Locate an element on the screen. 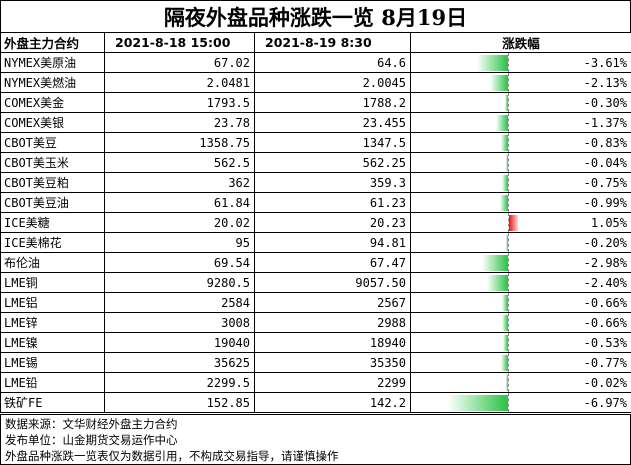 This screenshot has width=631, height=465. header-curr-time: 2021-8-19 8:30 is located at coordinates (332, 42).